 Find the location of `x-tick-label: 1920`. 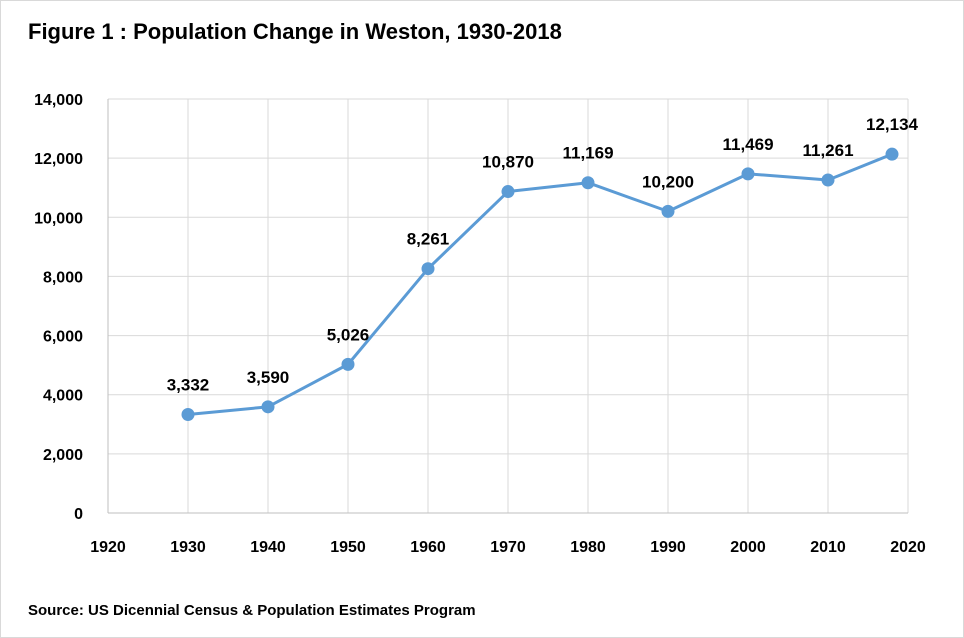

x-tick-label: 1920 is located at coordinates (108, 547).